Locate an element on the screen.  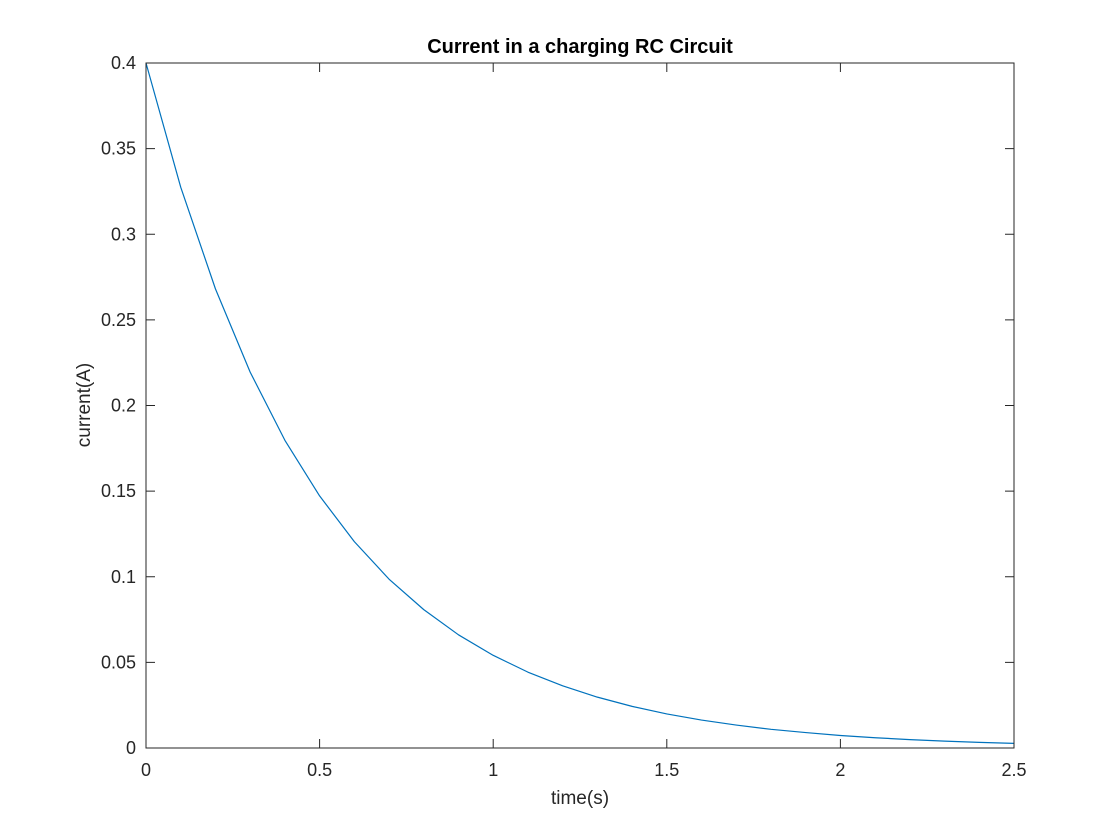
y-tick-label: 0.35 is located at coordinates (118, 149).